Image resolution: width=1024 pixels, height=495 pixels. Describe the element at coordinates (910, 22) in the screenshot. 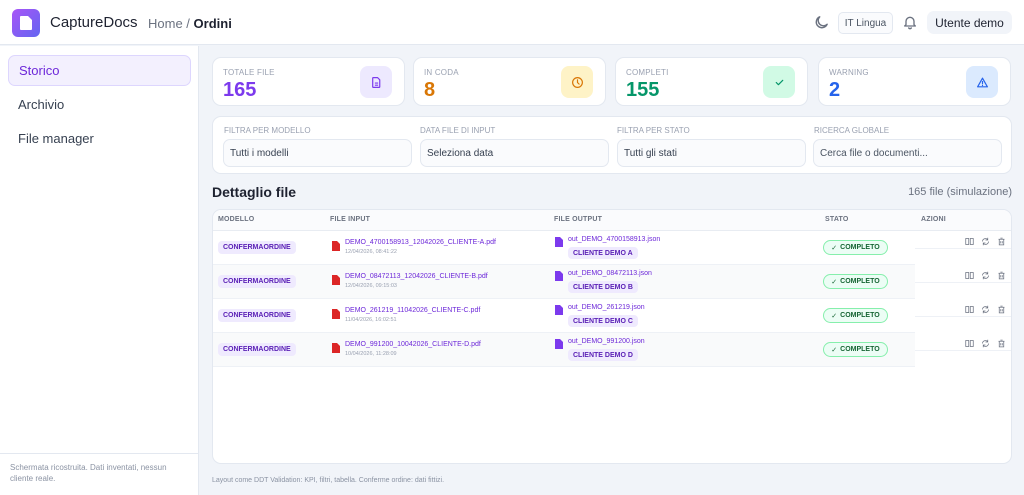

I see `bell-icon` at that location.